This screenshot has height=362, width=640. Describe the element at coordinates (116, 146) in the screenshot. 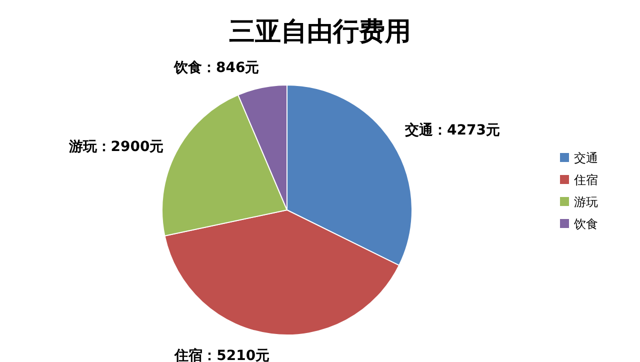

I see `data-label: 游玩：2900元` at that location.